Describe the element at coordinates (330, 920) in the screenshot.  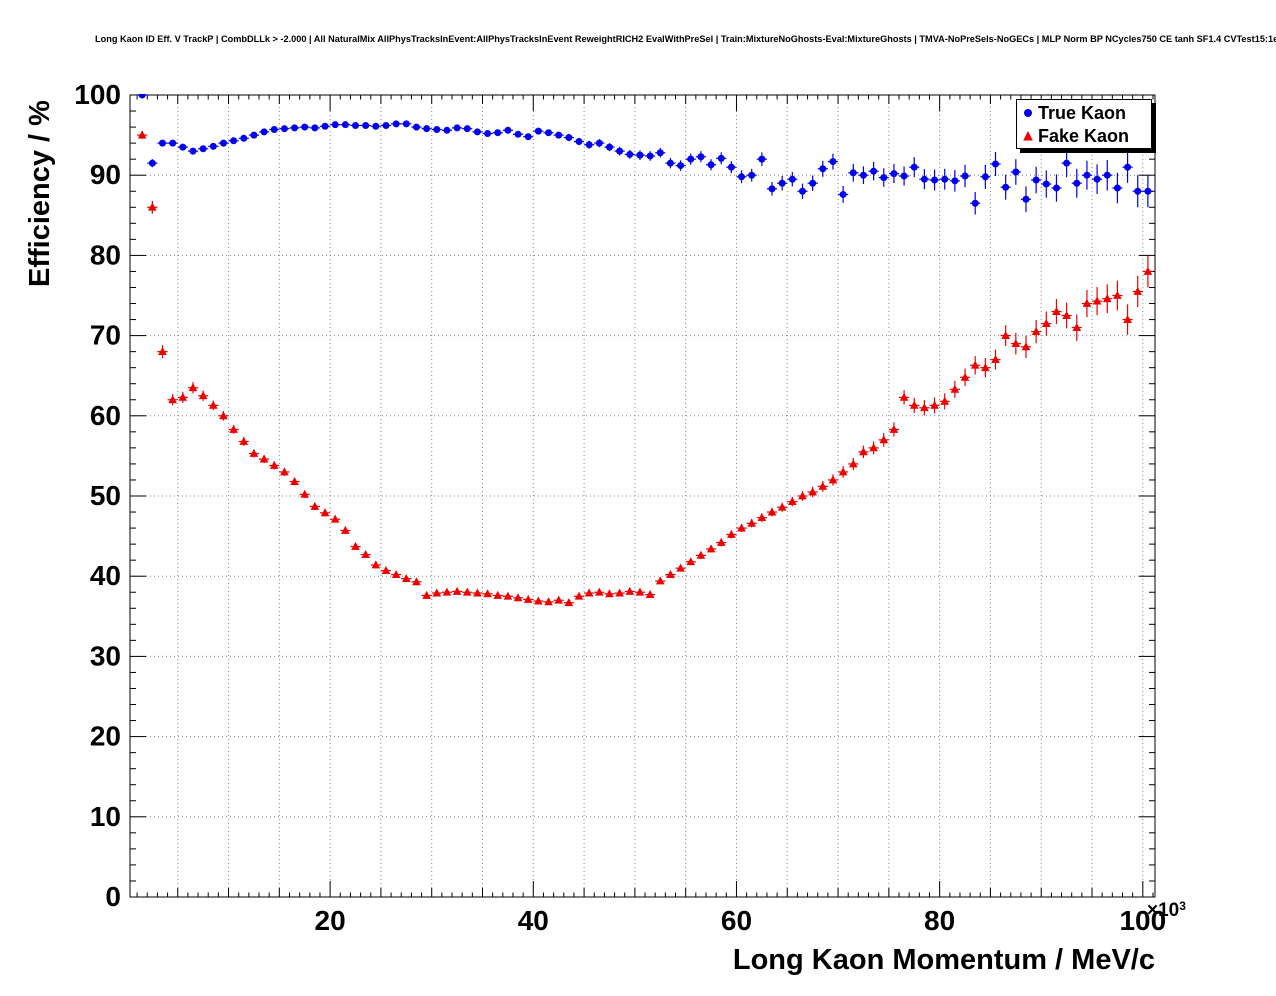
I see `x-tick-label: 20` at that location.